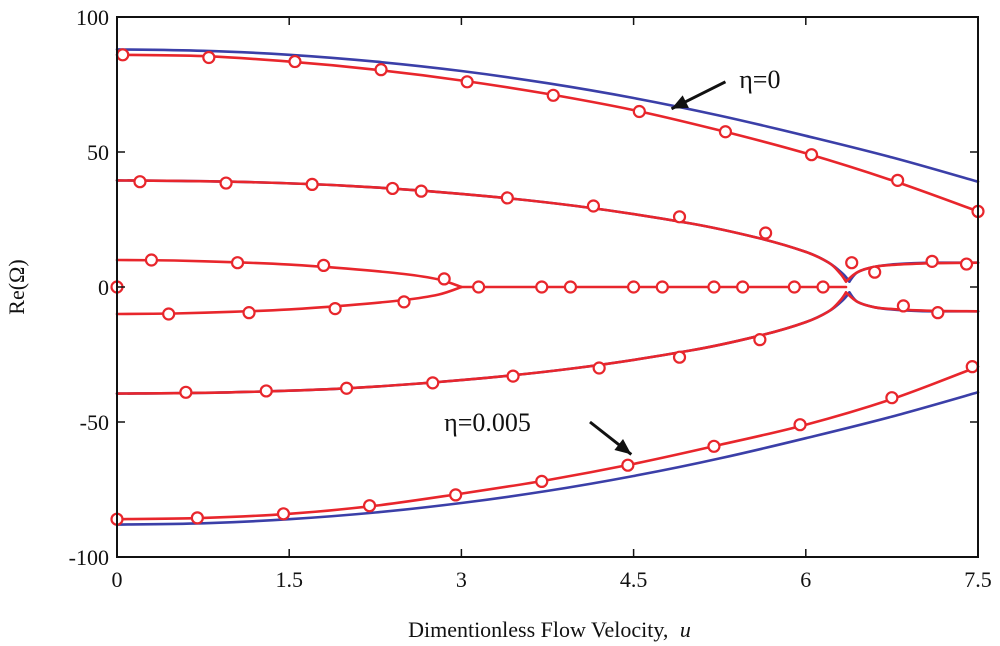  What do you see at coordinates (117, 579) in the screenshot?
I see `x-tick-label-0: 0` at bounding box center [117, 579].